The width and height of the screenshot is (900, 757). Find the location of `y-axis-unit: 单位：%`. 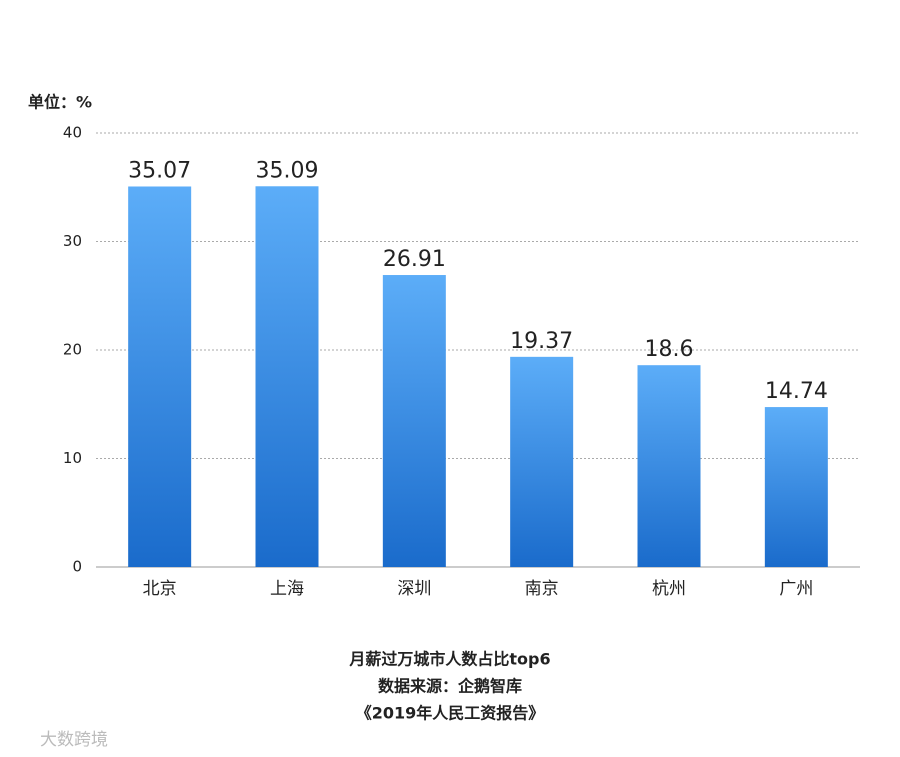

y-axis-unit: 单位：% is located at coordinates (60, 102).